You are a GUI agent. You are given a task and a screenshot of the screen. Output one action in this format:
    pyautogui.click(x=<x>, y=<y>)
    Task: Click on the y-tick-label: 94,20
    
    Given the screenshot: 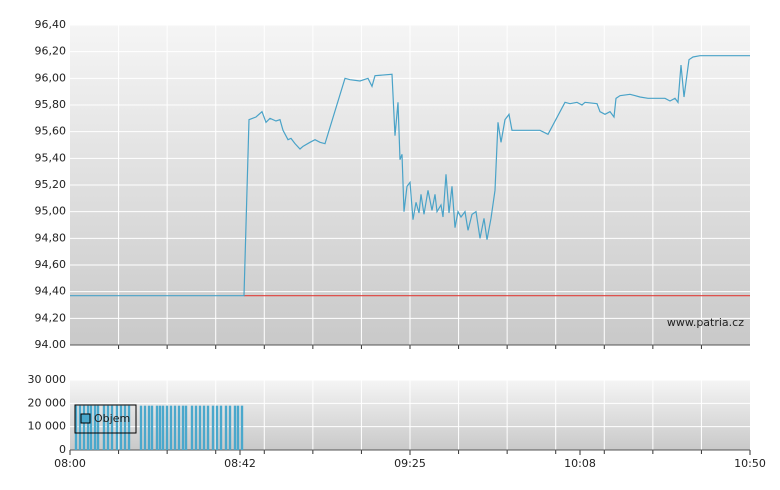 What is the action you would take?
    pyautogui.click(x=51, y=317)
    